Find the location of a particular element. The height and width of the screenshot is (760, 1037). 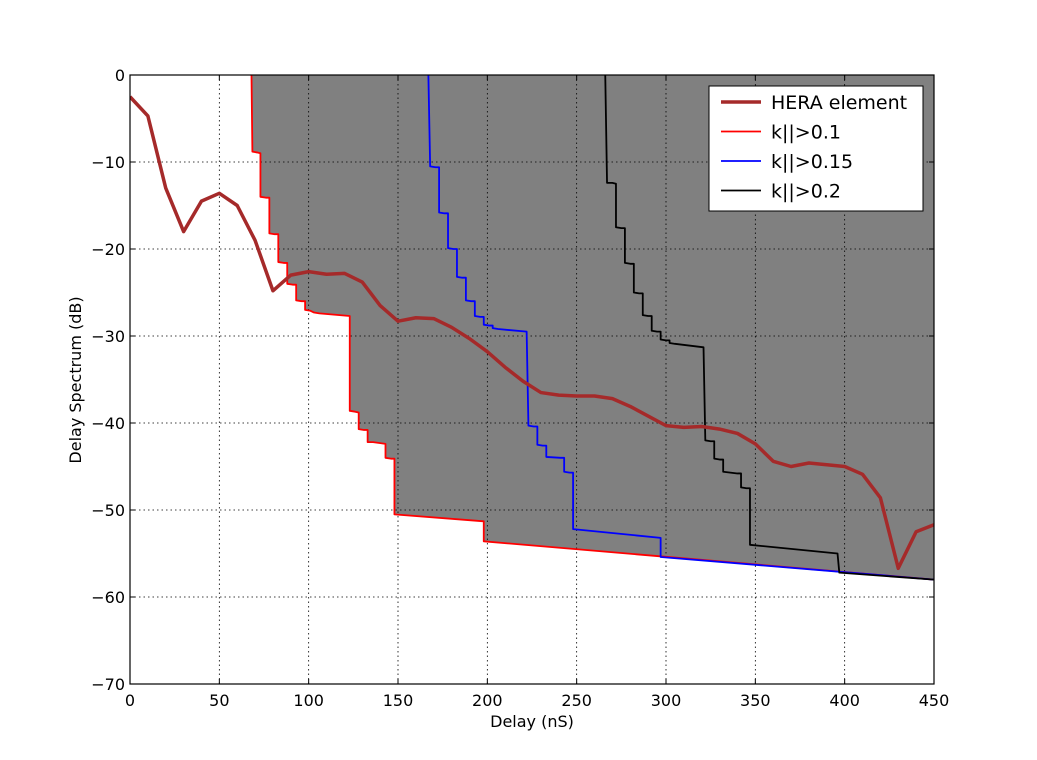

legend: HERA element k||>0.1 k||>0.15 k||>0.2 is located at coordinates (816, 148).